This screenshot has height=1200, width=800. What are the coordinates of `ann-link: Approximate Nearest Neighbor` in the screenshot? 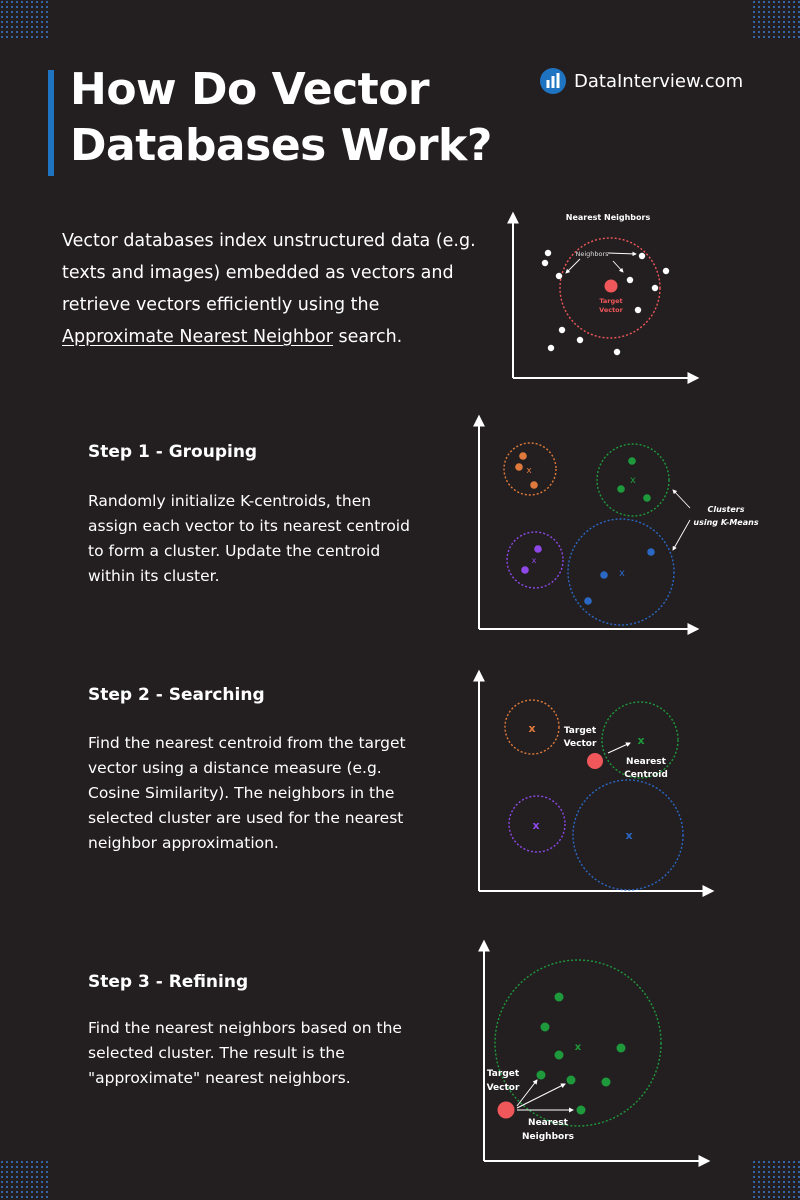 It's located at (197, 337).